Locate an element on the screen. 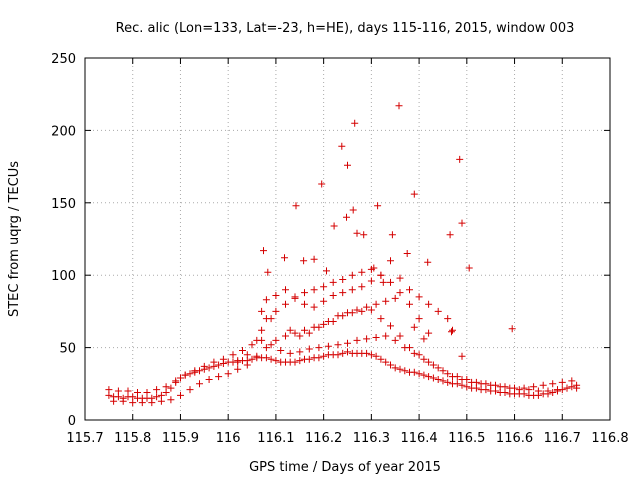 This screenshot has height=480, width=640. x-axis-label: GPS time / Days of year 2015 is located at coordinates (345, 467).